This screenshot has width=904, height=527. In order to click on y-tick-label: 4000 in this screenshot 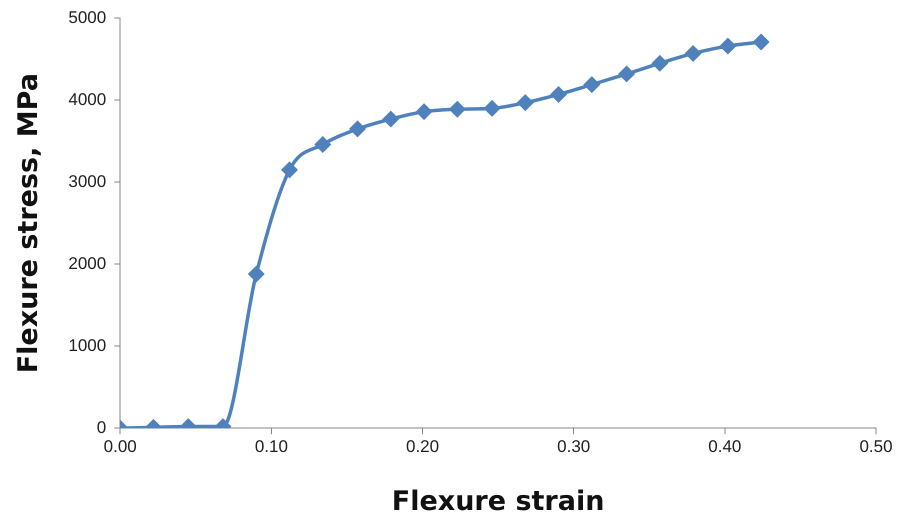, I will do `click(87, 99)`.